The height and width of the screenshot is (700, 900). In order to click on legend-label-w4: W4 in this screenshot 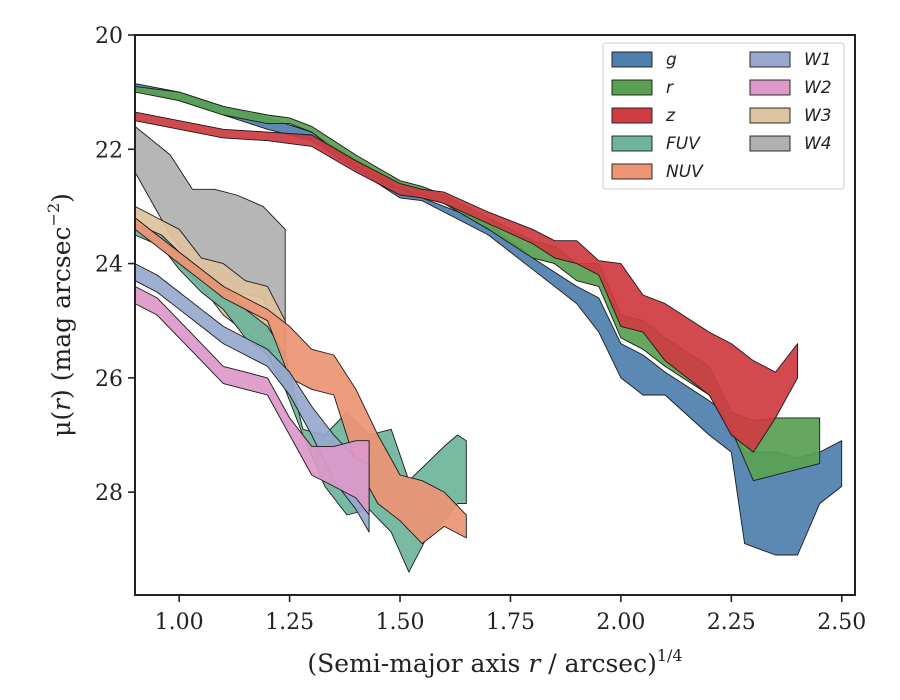, I will do `click(818, 144)`.